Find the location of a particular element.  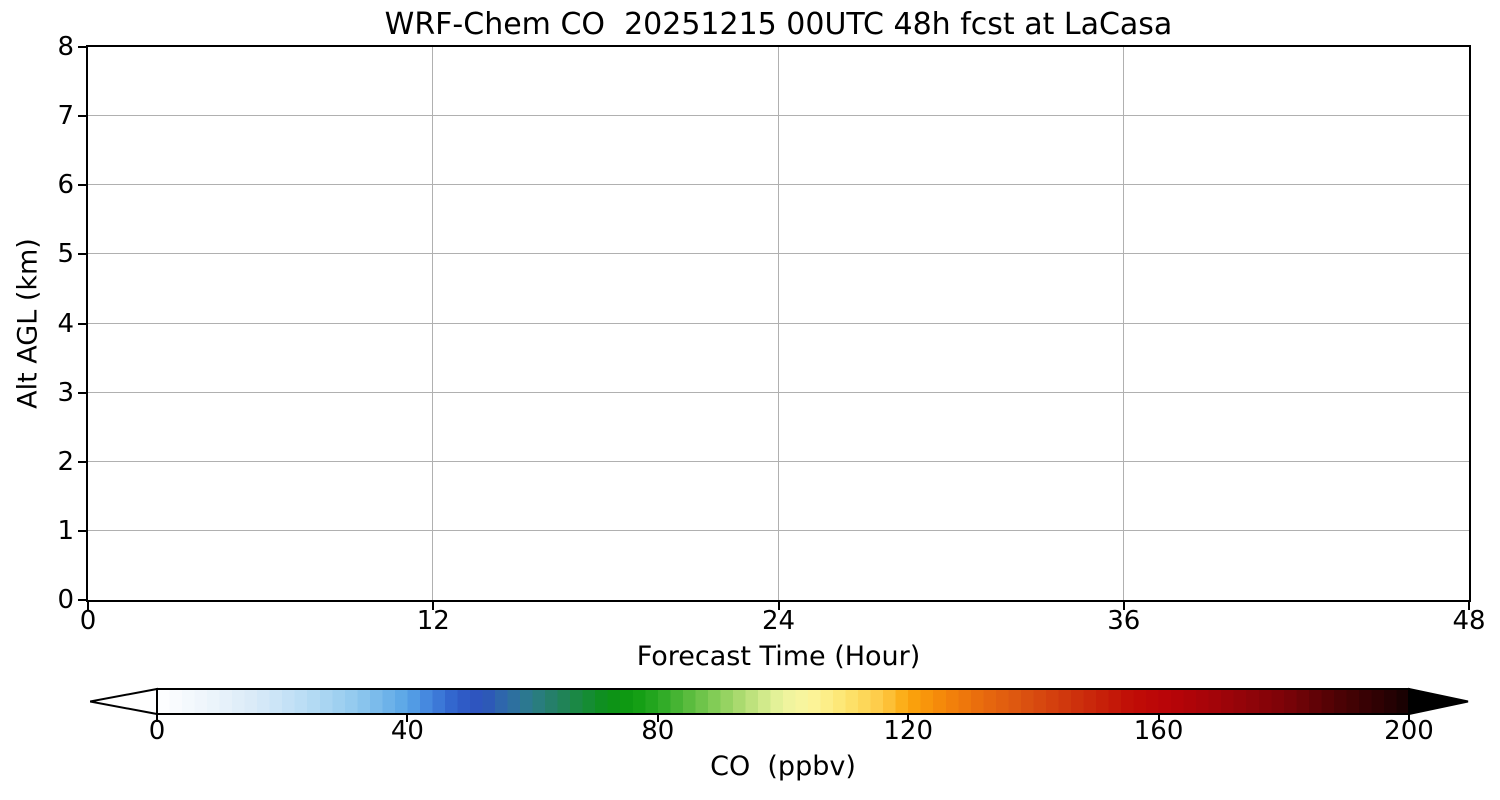

colorbar-tick-label: 40 is located at coordinates (407, 731).